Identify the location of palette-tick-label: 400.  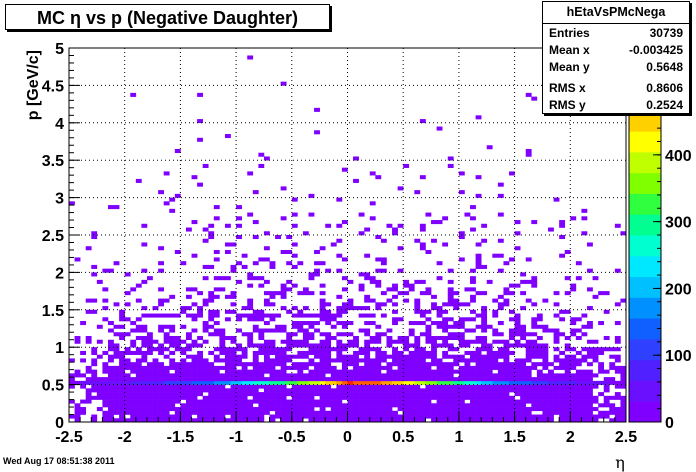
(678, 156).